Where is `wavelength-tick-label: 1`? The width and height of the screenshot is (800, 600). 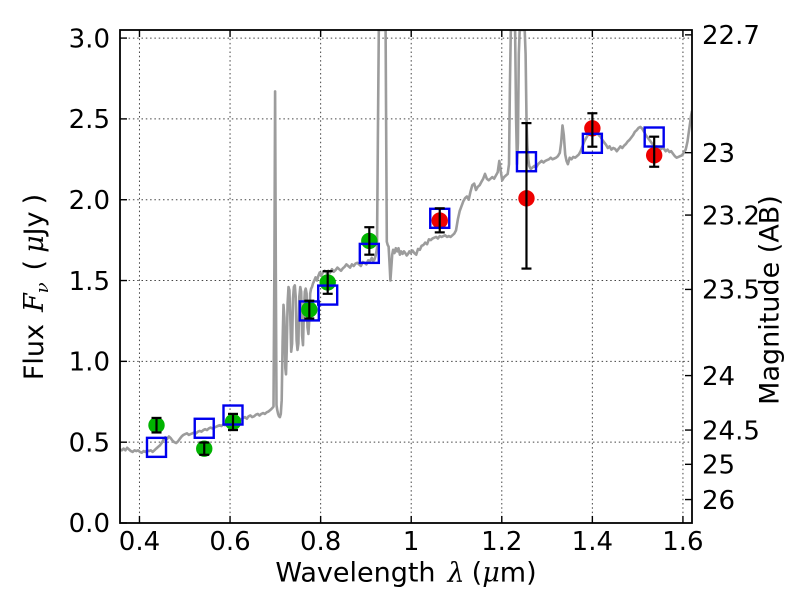 wavelength-tick-label: 1 is located at coordinates (411, 542).